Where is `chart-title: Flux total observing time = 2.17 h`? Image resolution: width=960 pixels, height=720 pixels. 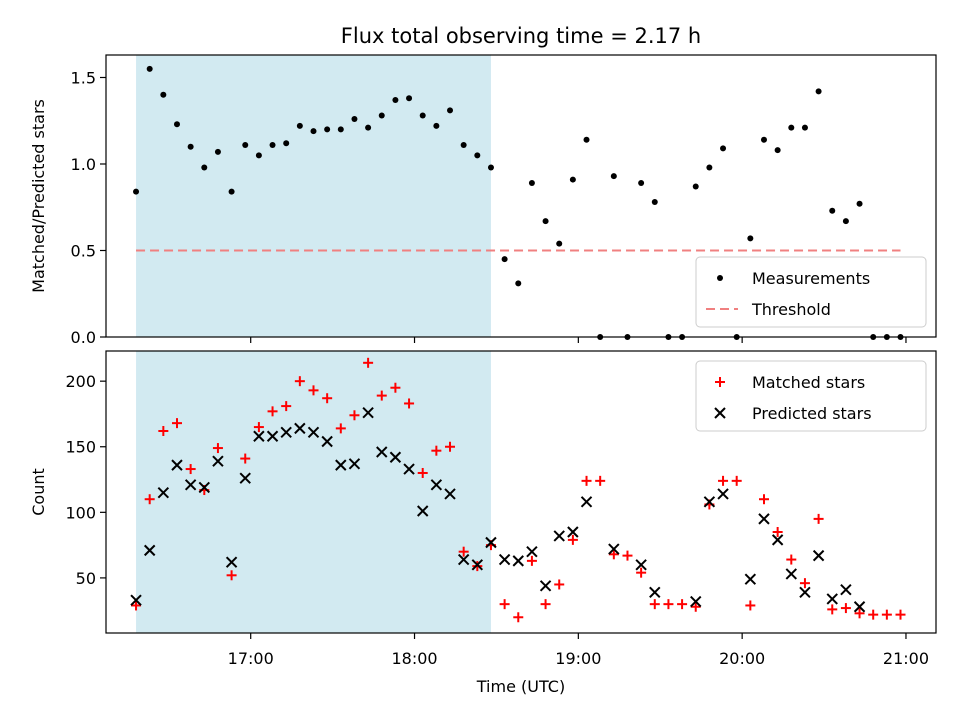 chart-title: Flux total observing time = 2.17 h is located at coordinates (521, 36).